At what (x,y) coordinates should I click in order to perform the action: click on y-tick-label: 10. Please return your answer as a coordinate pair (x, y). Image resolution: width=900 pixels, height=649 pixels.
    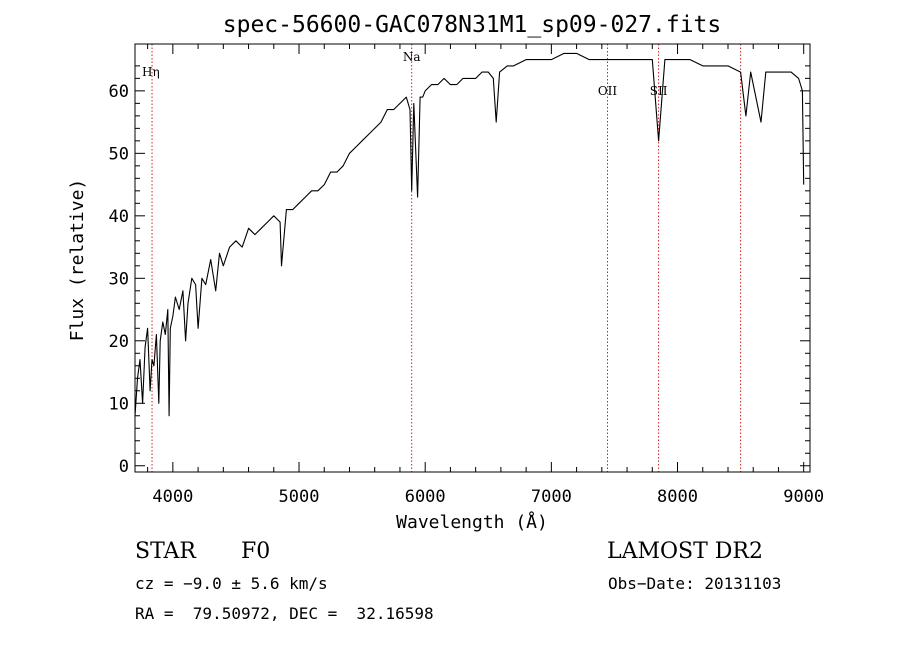
    Looking at the image, I should click on (119, 404).